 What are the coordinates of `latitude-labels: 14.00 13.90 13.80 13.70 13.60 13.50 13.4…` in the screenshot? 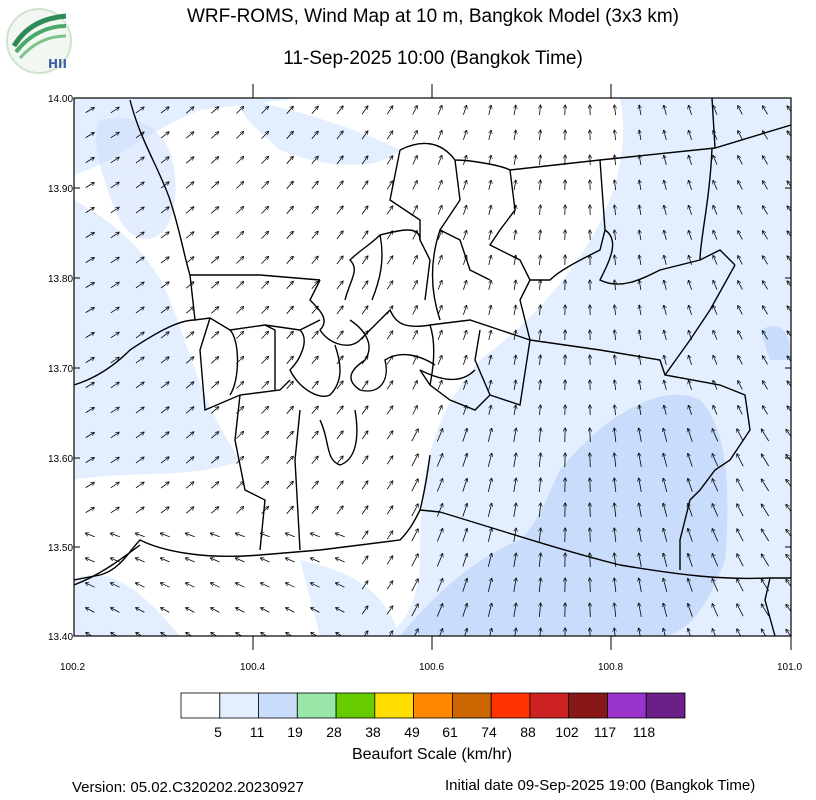 It's located at (60, 368).